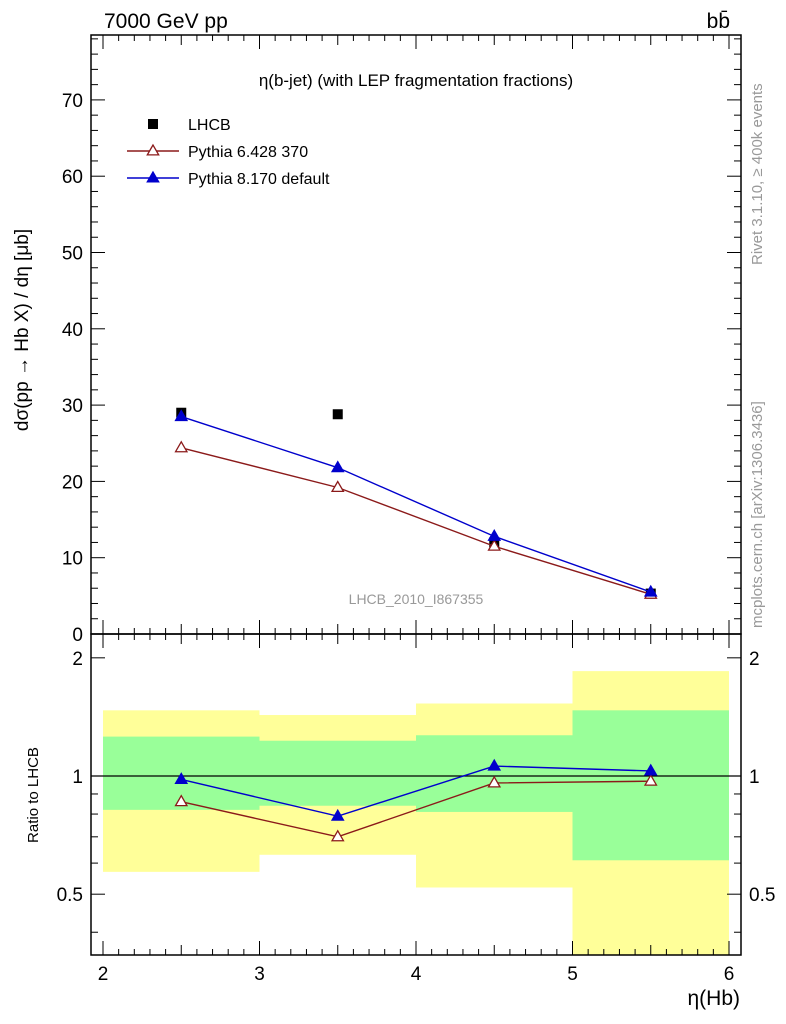  What do you see at coordinates (72, 177) in the screenshot?
I see `main-y-tick-label: 60` at bounding box center [72, 177].